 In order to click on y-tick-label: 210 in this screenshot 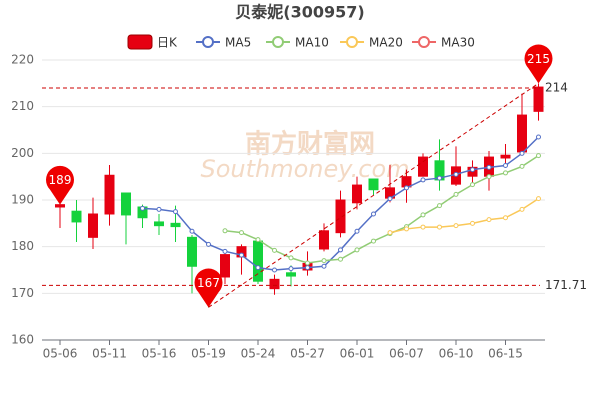, I will do `click(22, 106)`.